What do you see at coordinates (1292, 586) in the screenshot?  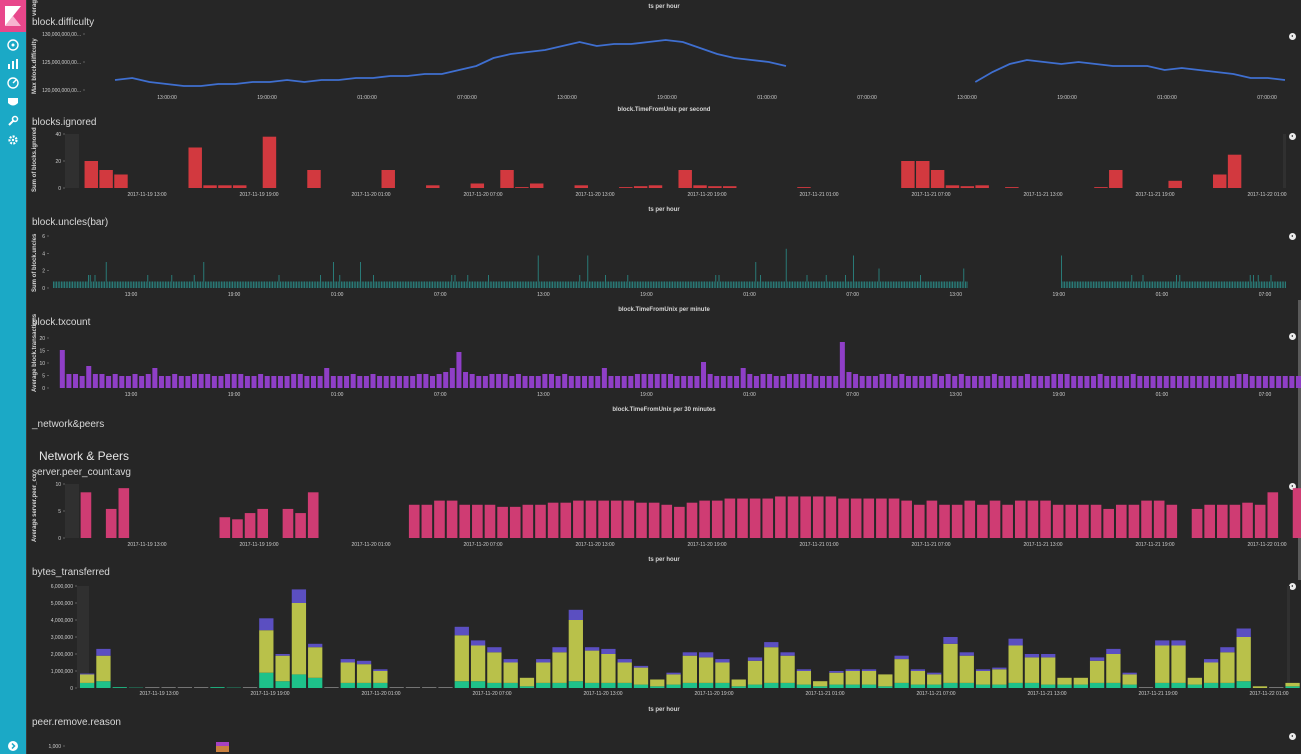 I see `bytes-legend-toggle-icon` at bounding box center [1292, 586].